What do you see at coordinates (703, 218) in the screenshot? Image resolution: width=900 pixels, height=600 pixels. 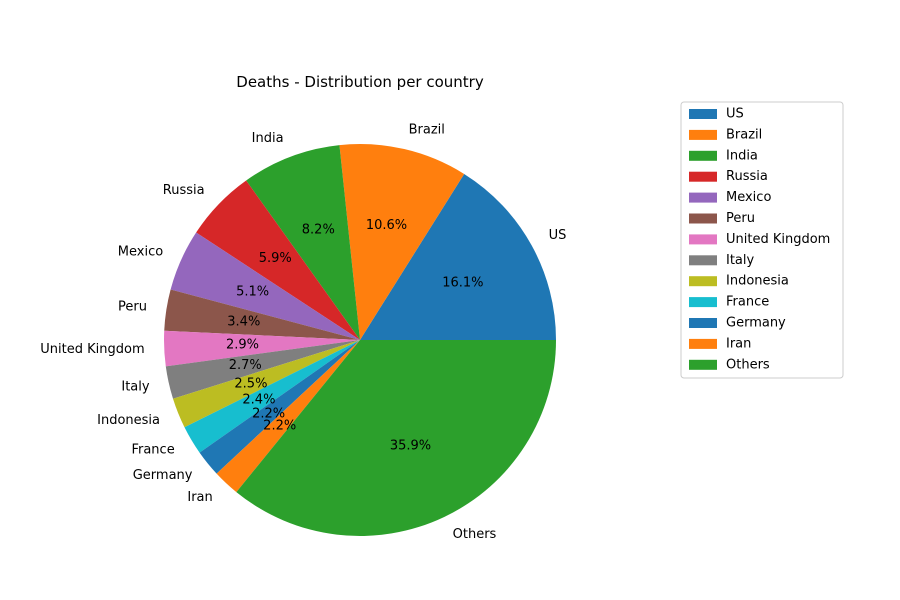 I see `legend-swatch-peru` at bounding box center [703, 218].